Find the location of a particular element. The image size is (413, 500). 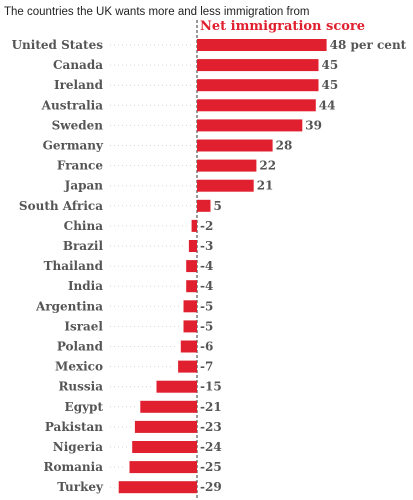

value-label-sweden: 39 is located at coordinates (313, 125).